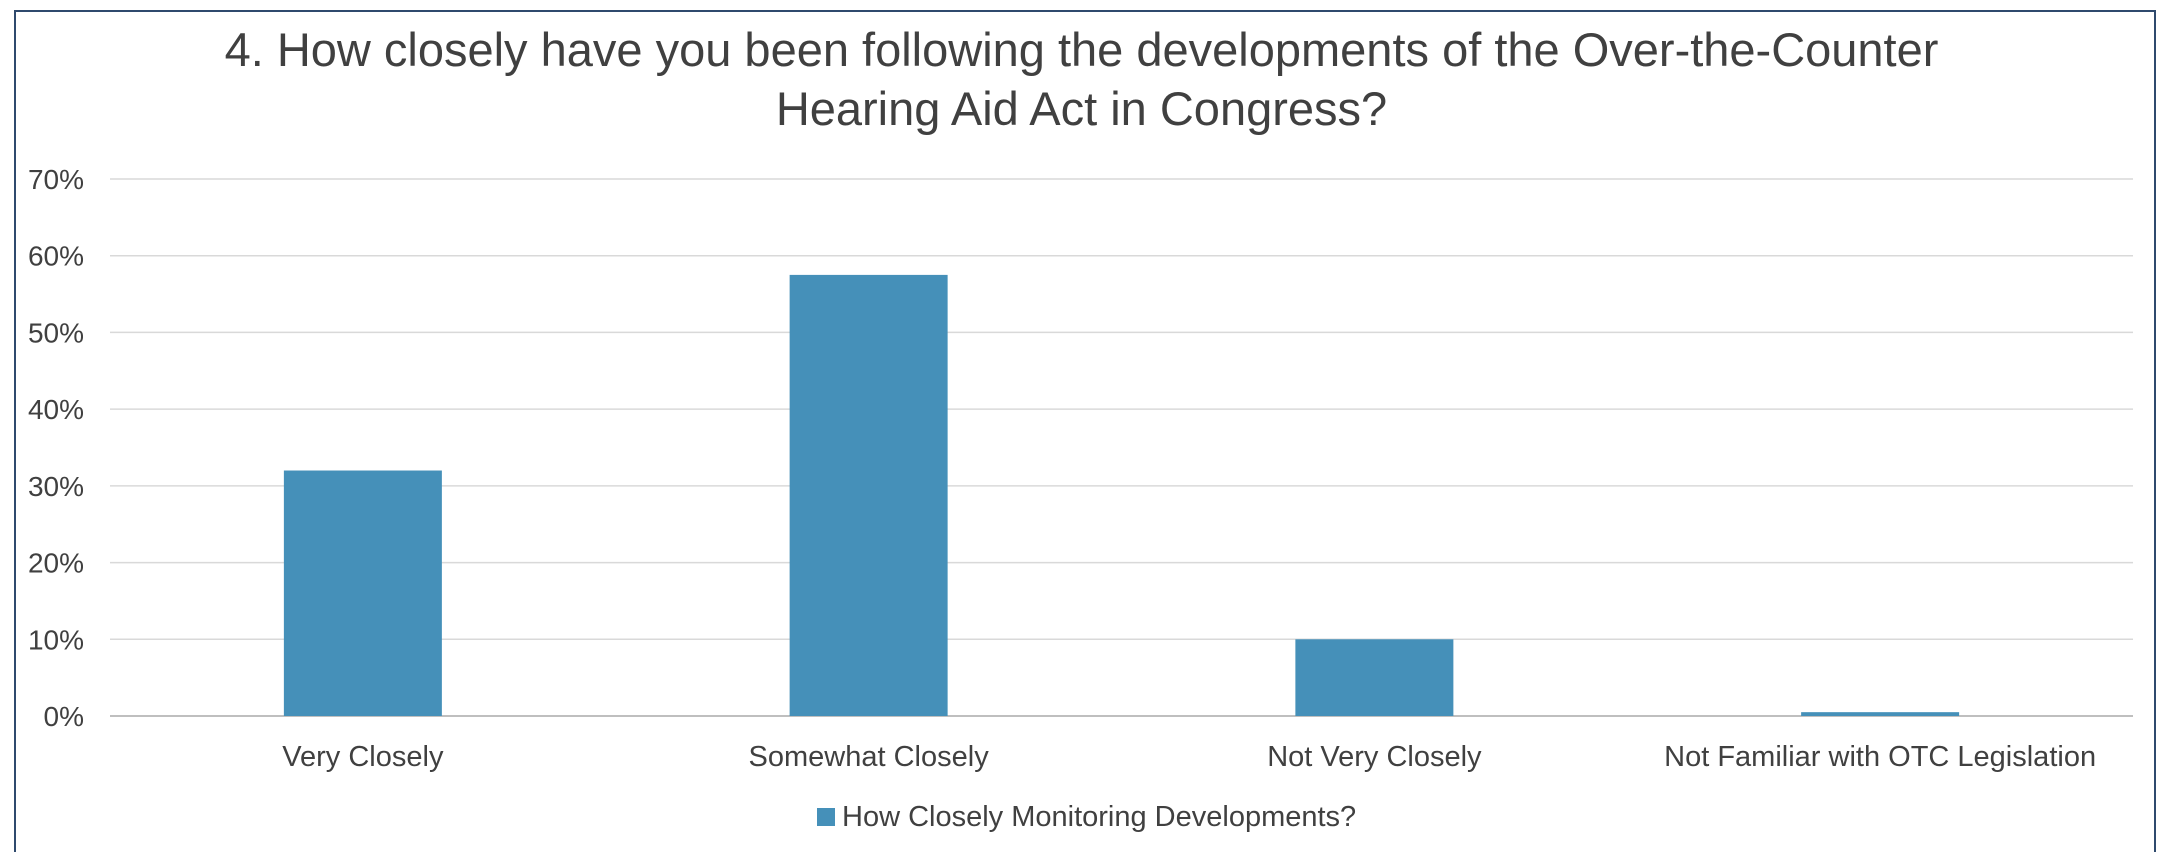 This screenshot has height=852, width=2163. I want to click on y-axis-ticks: 0% 10% 20% 30% 40% 50% 60% 70%, so click(56, 448).